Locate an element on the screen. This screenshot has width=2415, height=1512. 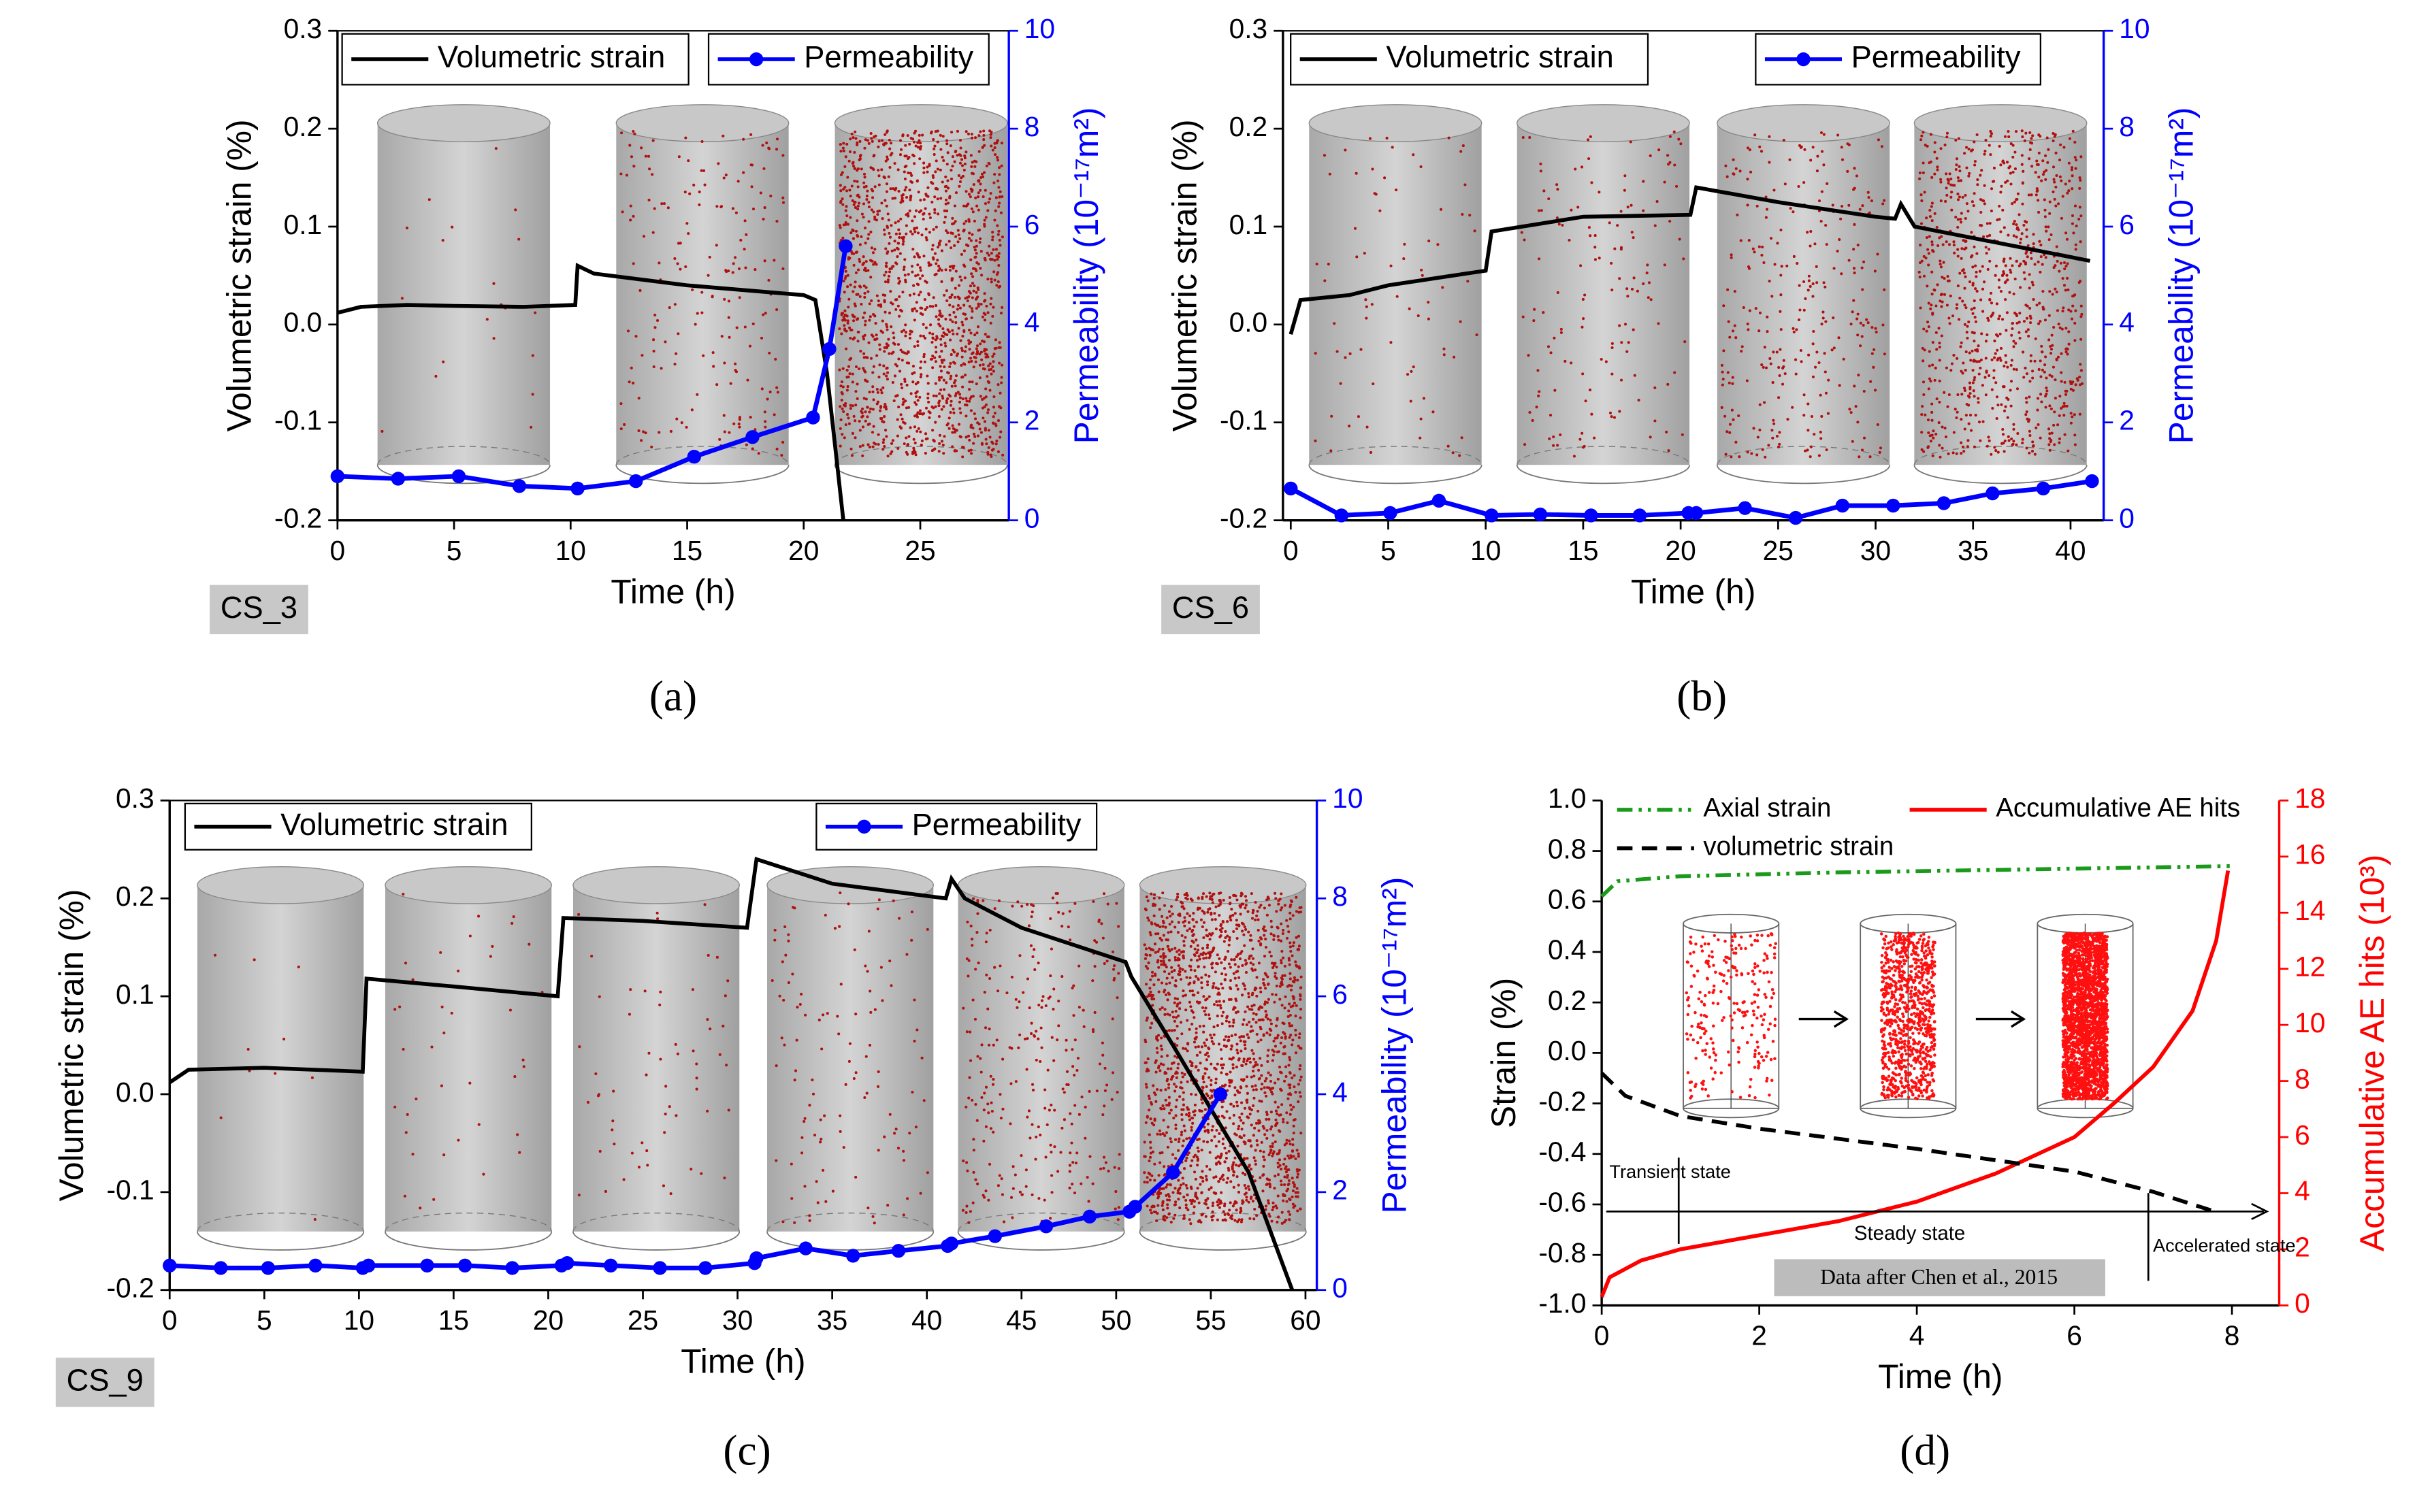
cylinder-end is located at coordinates (468, 885).